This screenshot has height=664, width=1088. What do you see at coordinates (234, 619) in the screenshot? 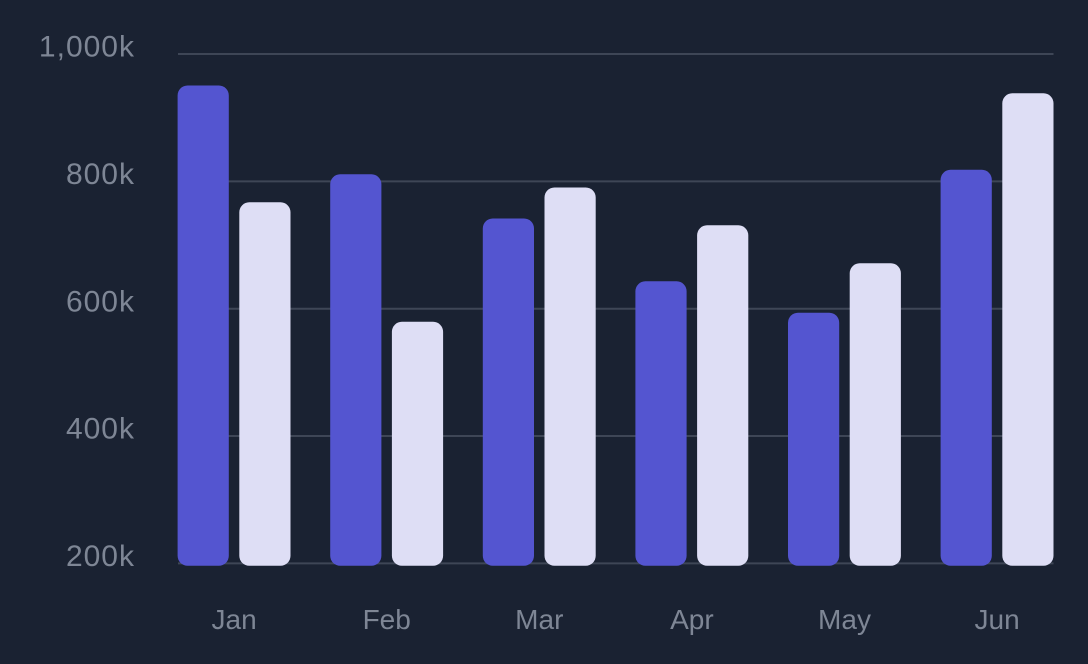
I see `svg-text: Jan` at bounding box center [234, 619].